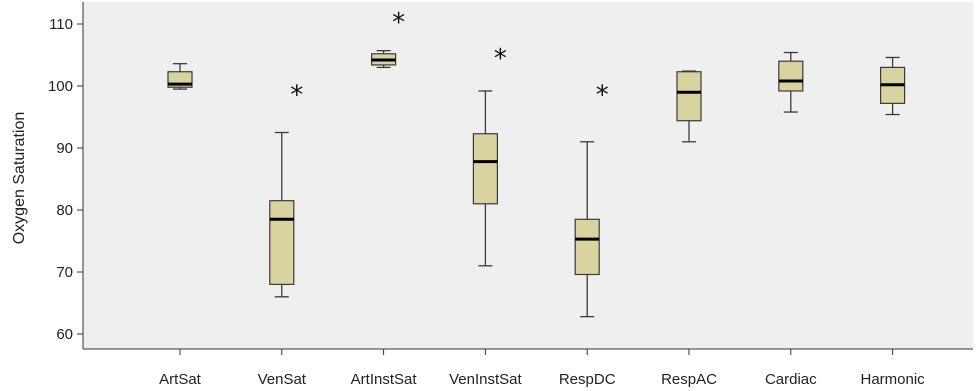  What do you see at coordinates (180, 379) in the screenshot?
I see `x-tick-label: ArtSat` at bounding box center [180, 379].